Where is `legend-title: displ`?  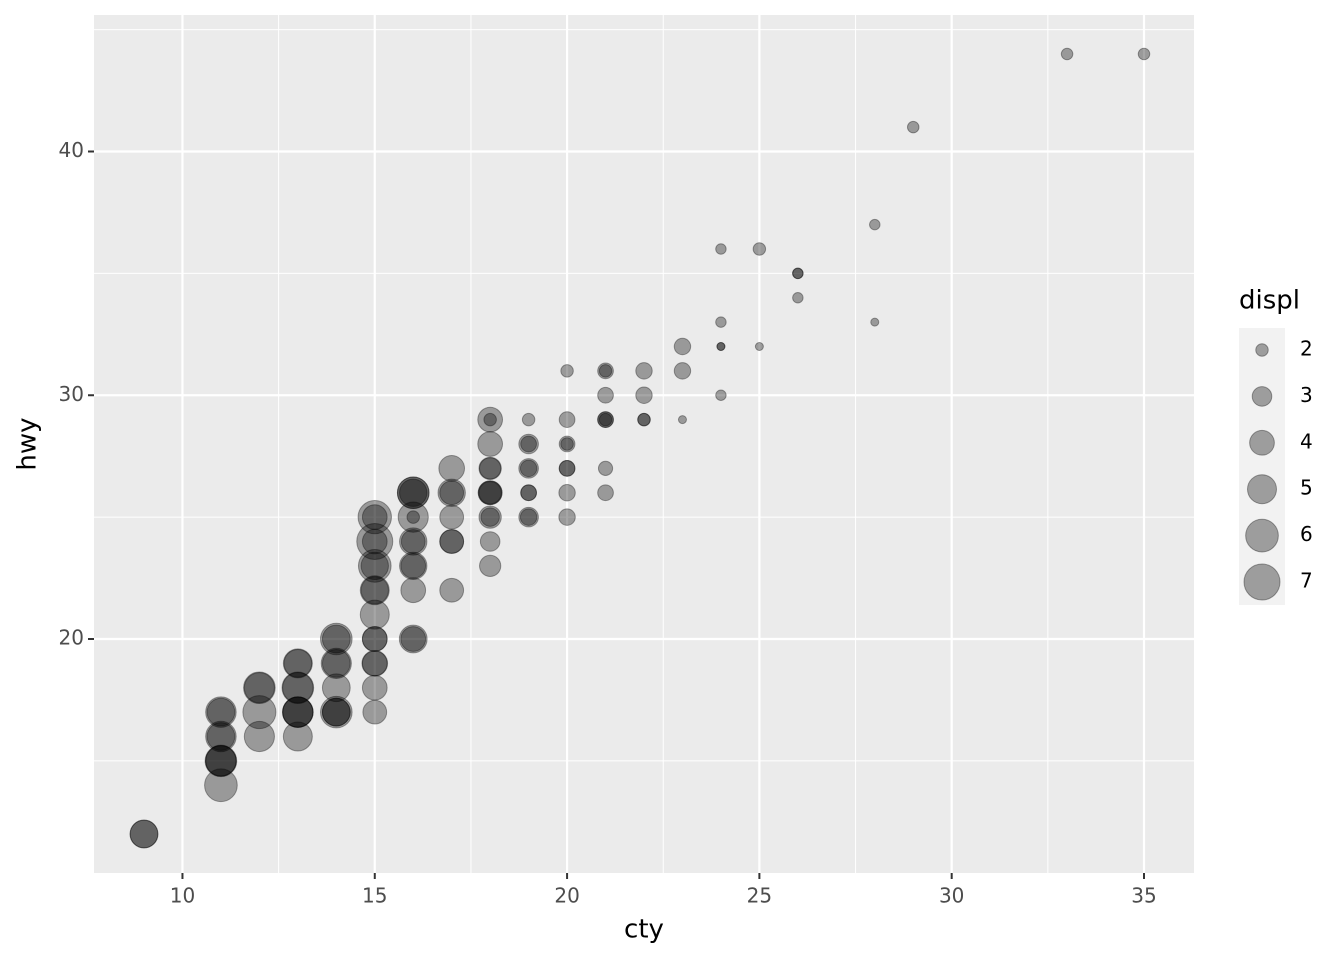
legend-title: displ is located at coordinates (1269, 301).